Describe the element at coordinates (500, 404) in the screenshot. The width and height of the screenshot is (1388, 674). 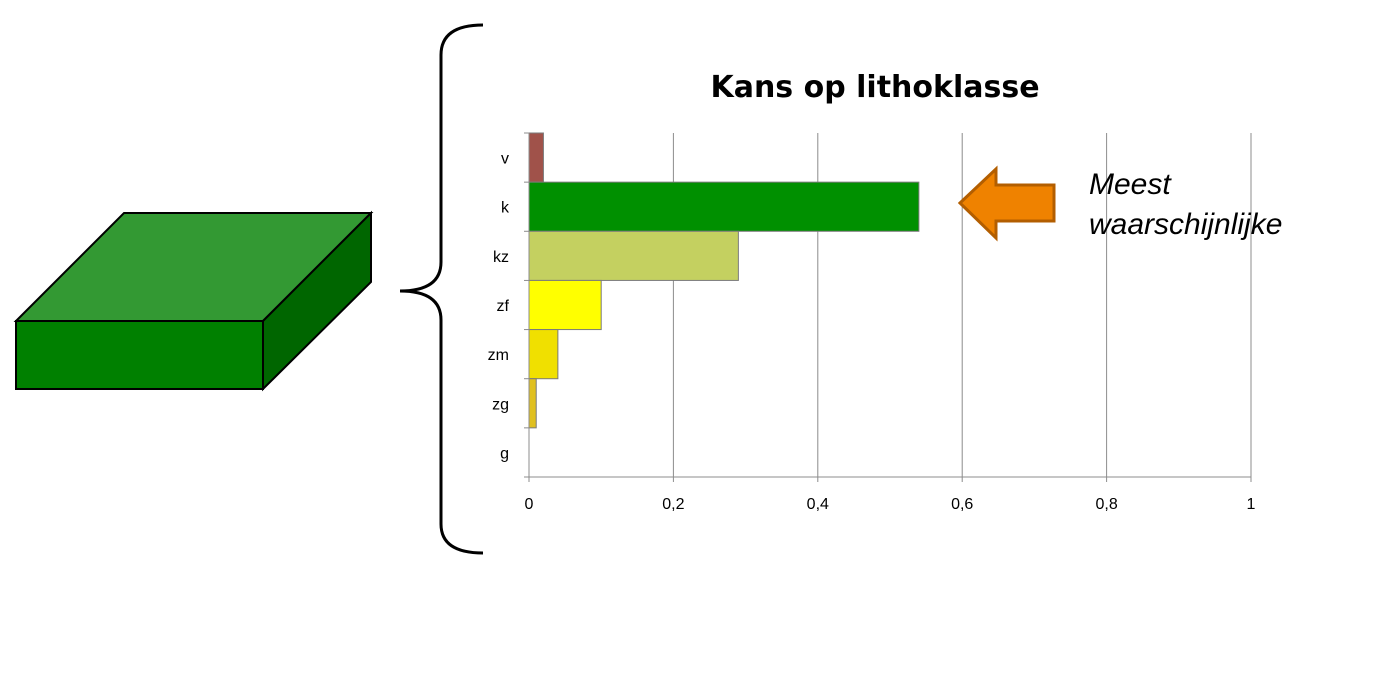
I see `y-tick-label: zg` at that location.